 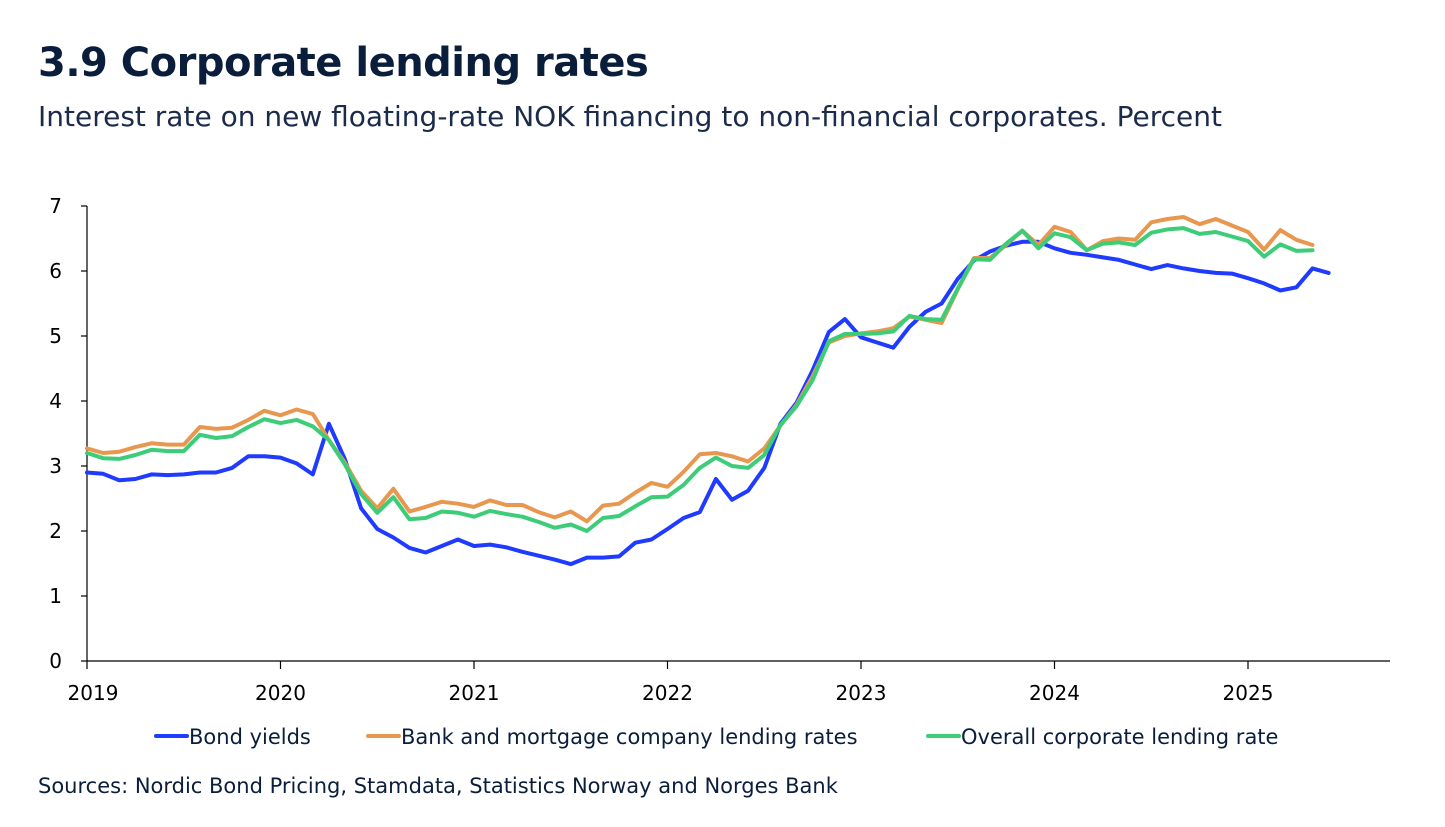 What do you see at coordinates (1119, 737) in the screenshot?
I see `legend-label: Overall corporate lending rate` at bounding box center [1119, 737].